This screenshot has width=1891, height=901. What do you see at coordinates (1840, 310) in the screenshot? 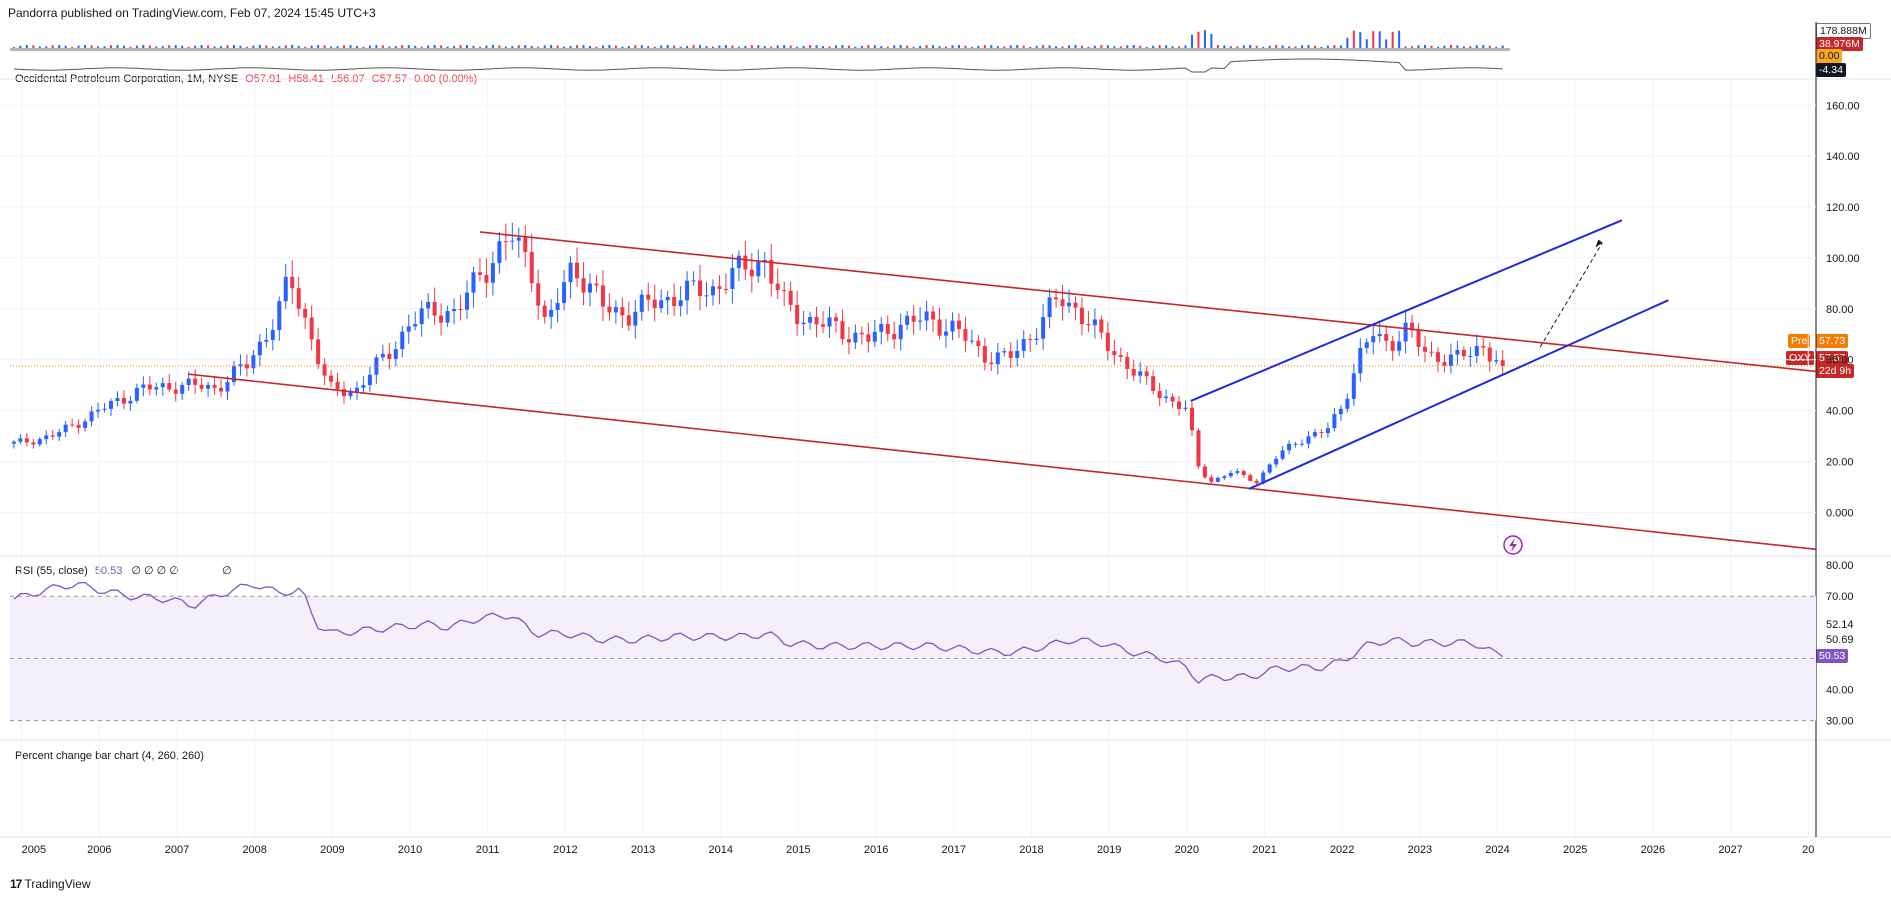
I see `y-tick-80.00: 80.00` at bounding box center [1840, 310].